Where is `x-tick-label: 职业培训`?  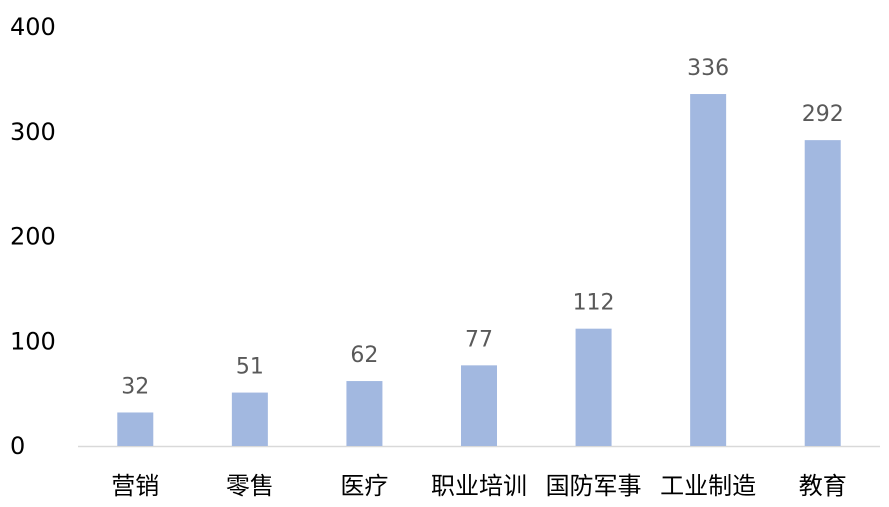 x-tick-label: 职业培训 is located at coordinates (479, 486).